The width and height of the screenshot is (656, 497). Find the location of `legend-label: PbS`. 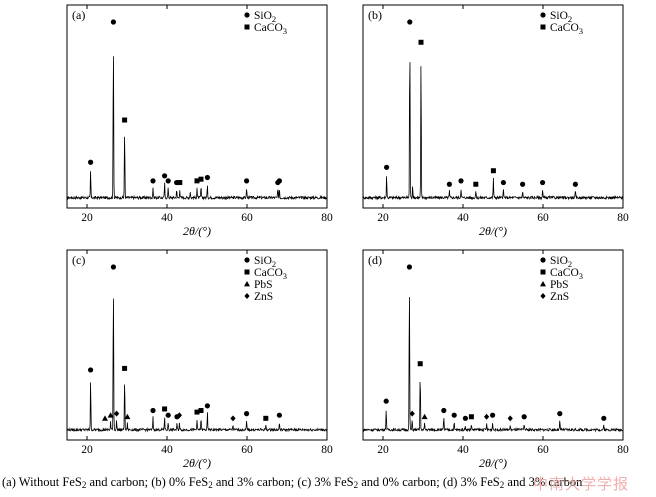

legend-label: PbS is located at coordinates (559, 285).